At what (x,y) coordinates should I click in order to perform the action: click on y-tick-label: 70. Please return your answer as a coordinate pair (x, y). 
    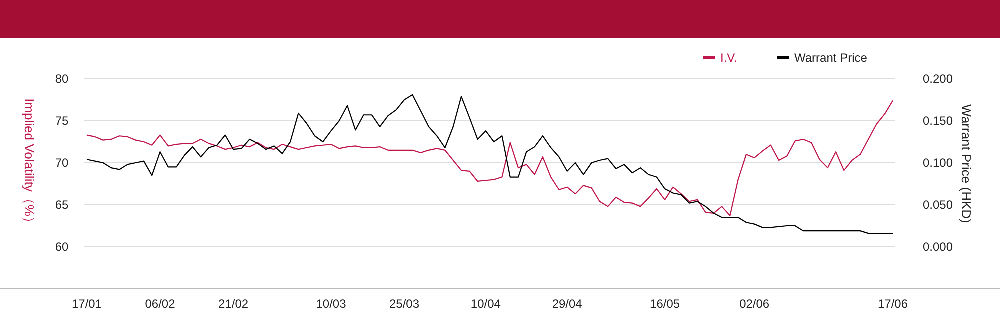
    Looking at the image, I should click on (62, 163).